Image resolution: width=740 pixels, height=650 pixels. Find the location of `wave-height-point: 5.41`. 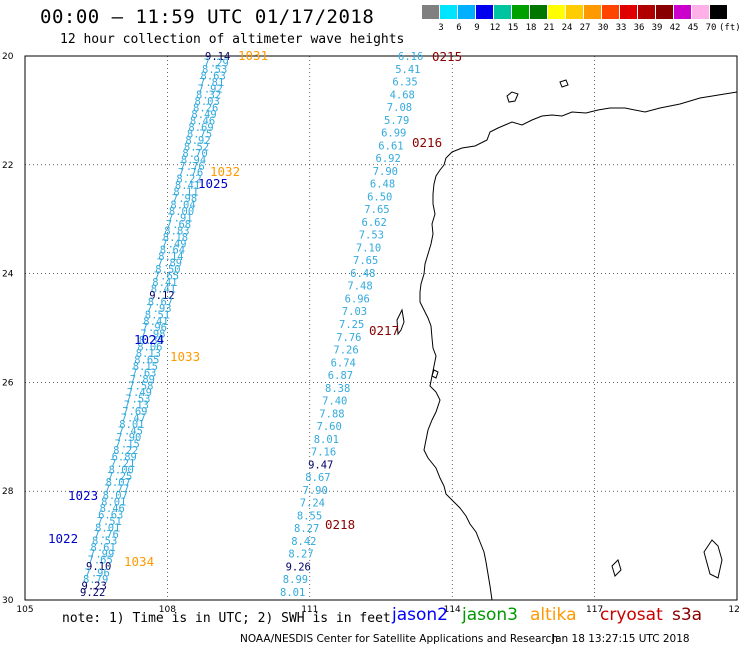

wave-height-point: 5.41 is located at coordinates (407, 70).